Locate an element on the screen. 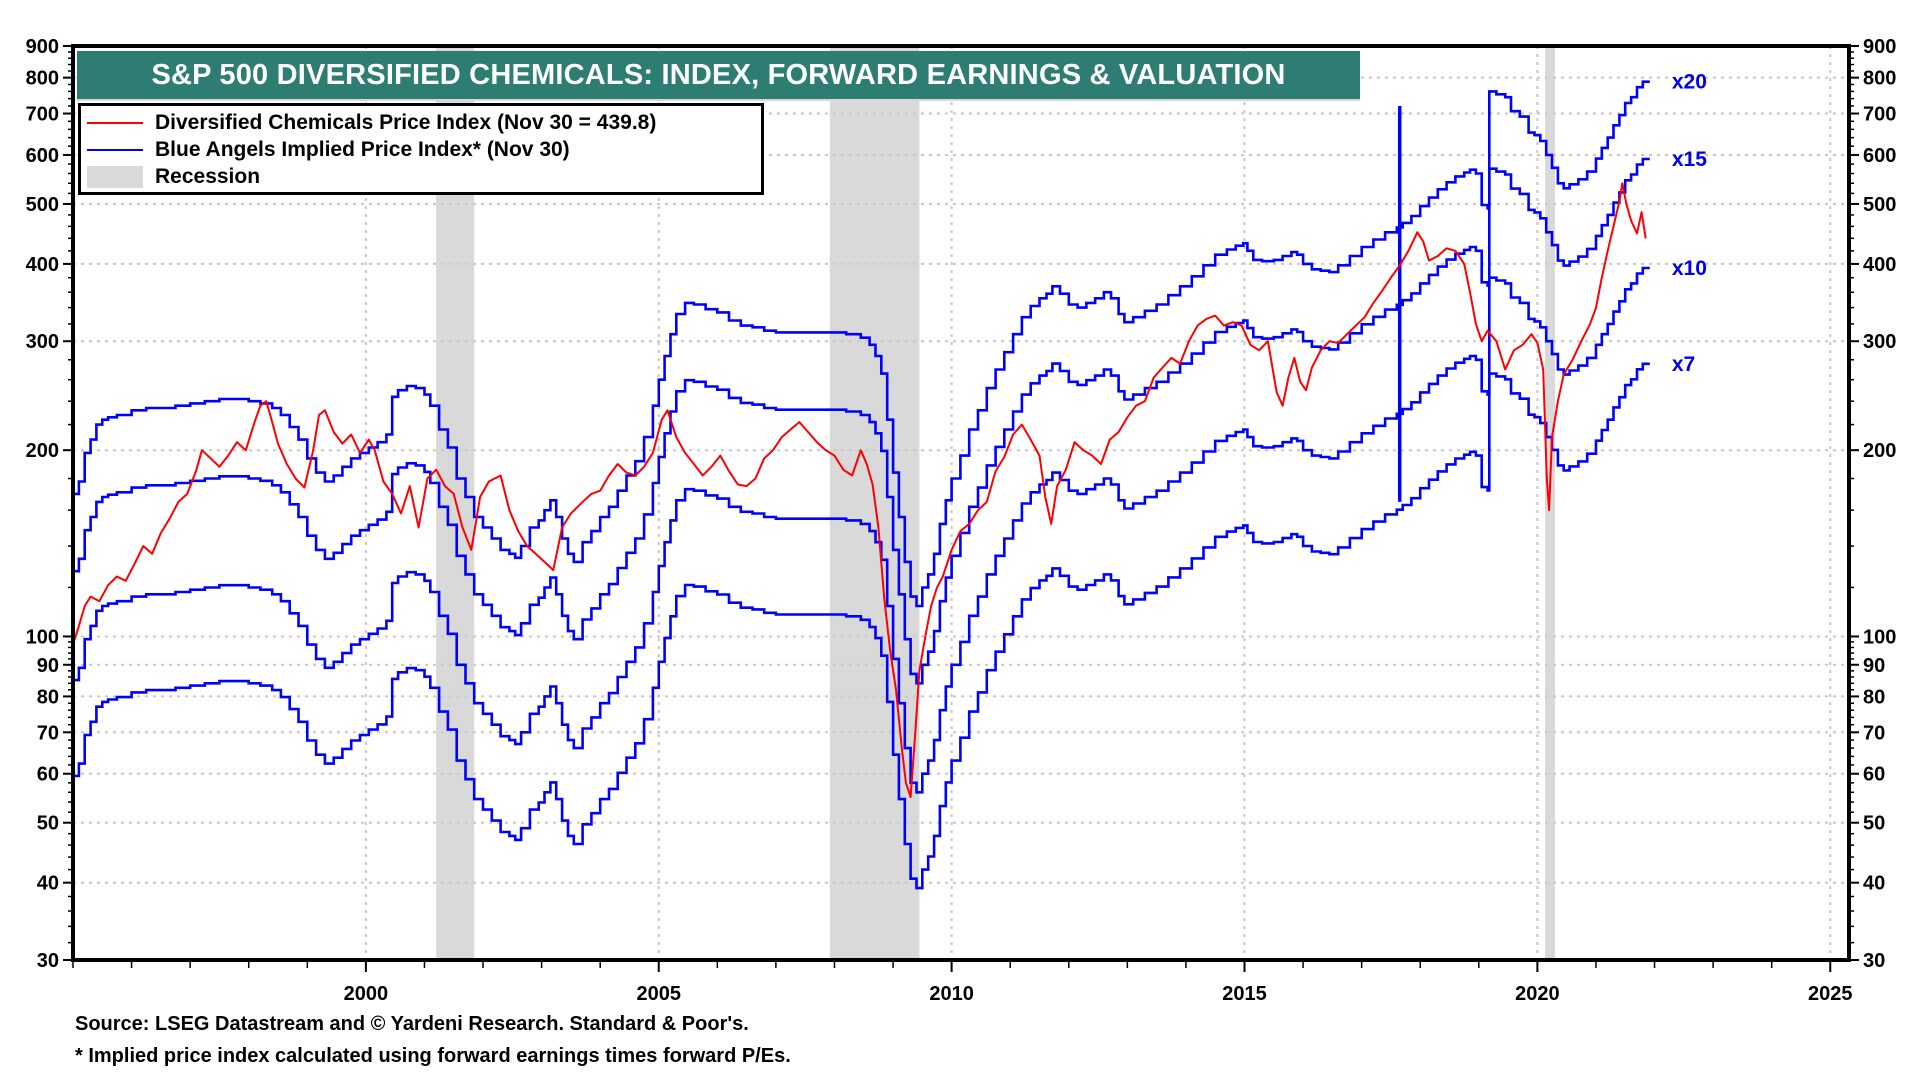  y-tick-label-left: 700 is located at coordinates (42, 115).